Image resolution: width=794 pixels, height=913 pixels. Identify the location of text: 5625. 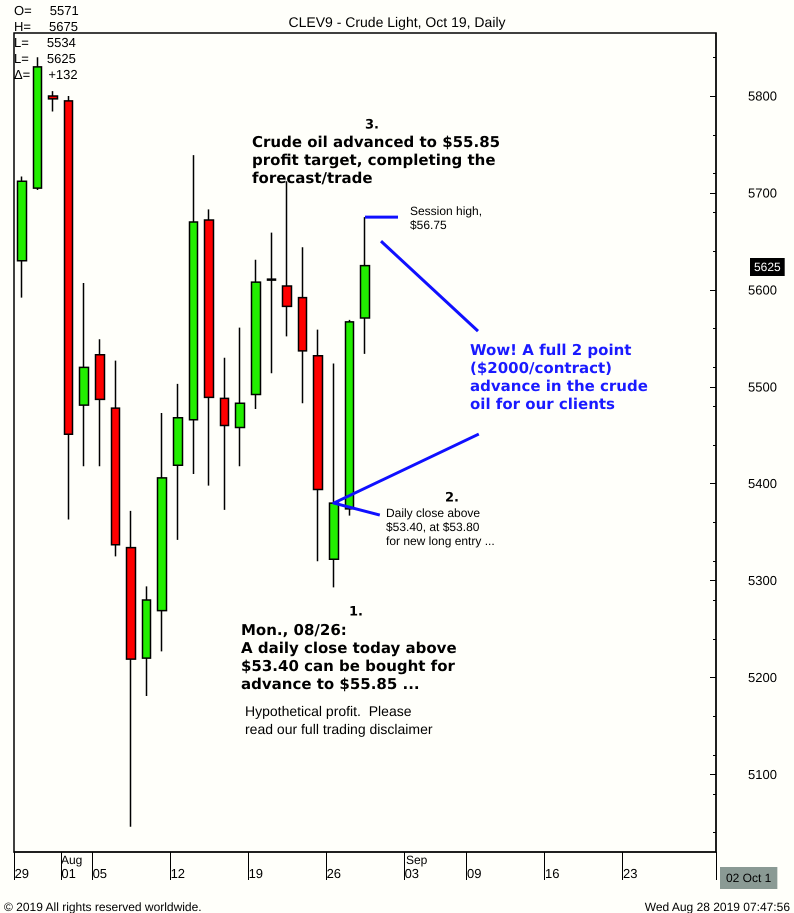
(768, 267).